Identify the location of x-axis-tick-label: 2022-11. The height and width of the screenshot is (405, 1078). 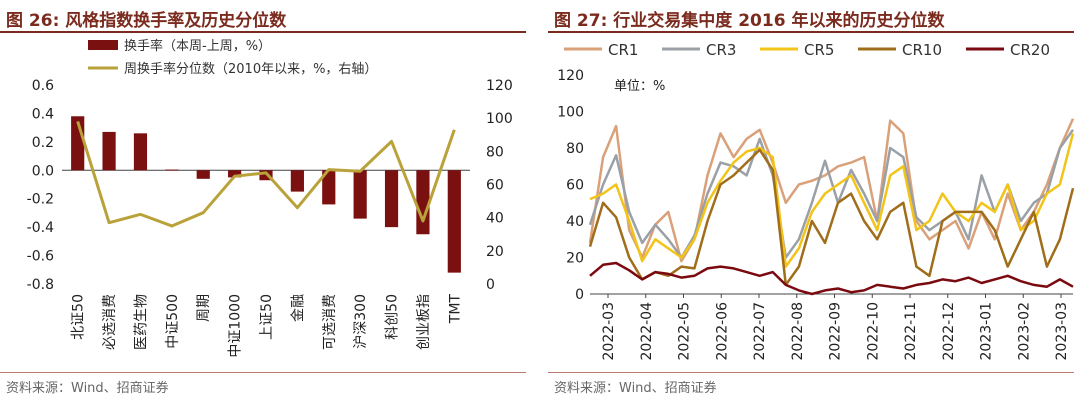
(911, 331).